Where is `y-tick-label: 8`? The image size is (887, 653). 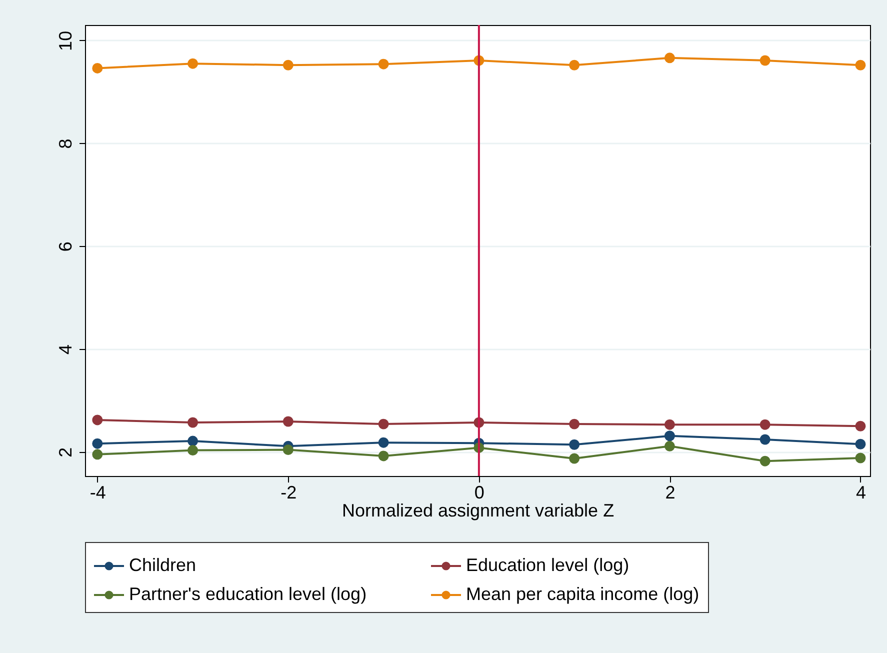
y-tick-label: 8 is located at coordinates (66, 143).